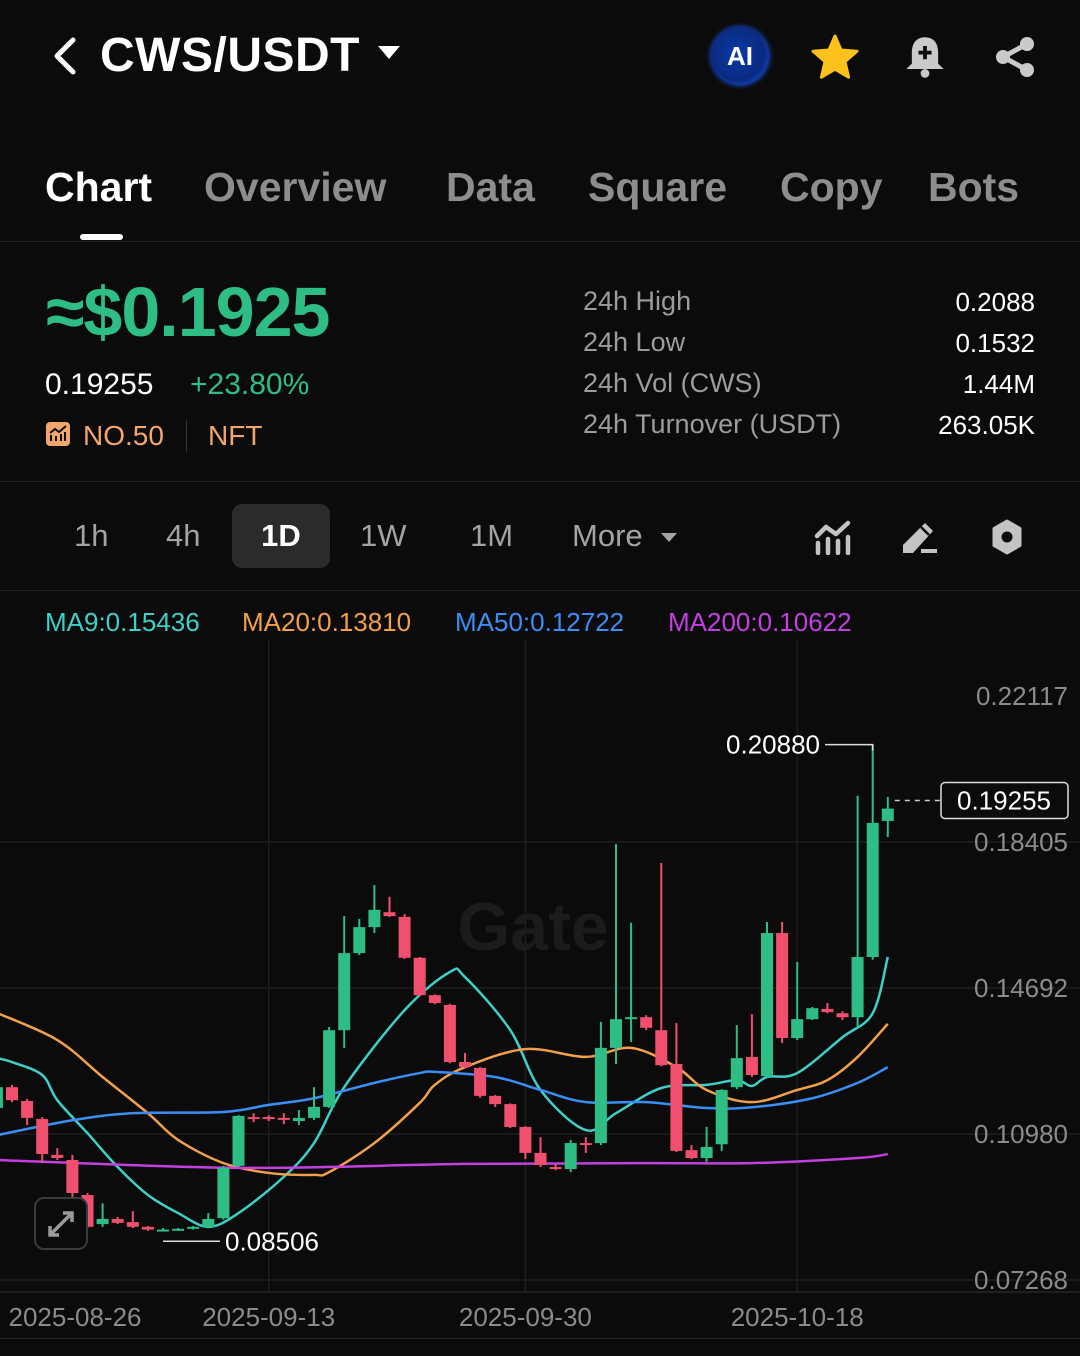  Describe the element at coordinates (183, 535) in the screenshot. I see `timeframe-4h: 4h` at that location.